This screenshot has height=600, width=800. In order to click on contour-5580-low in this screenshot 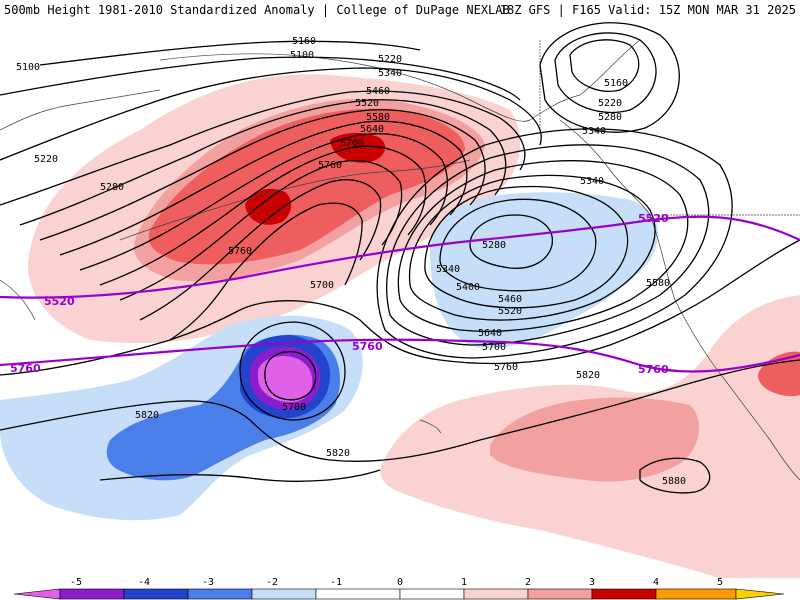, I will do `click(548, 245)`.